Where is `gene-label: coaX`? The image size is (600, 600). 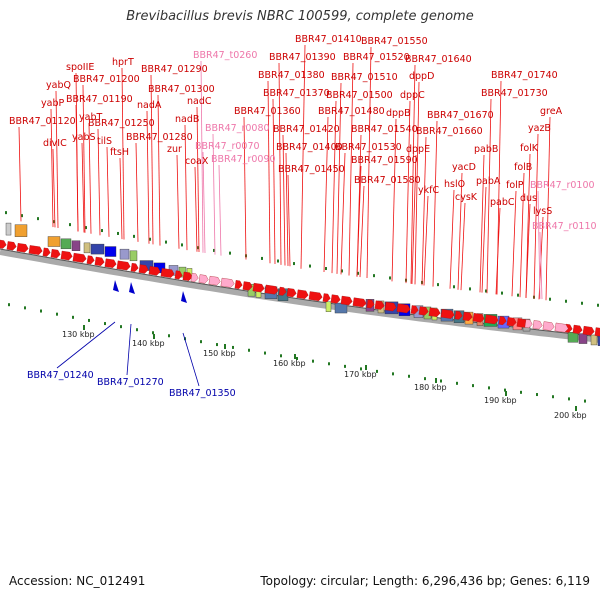 gene-label: coaX is located at coordinates (197, 161).